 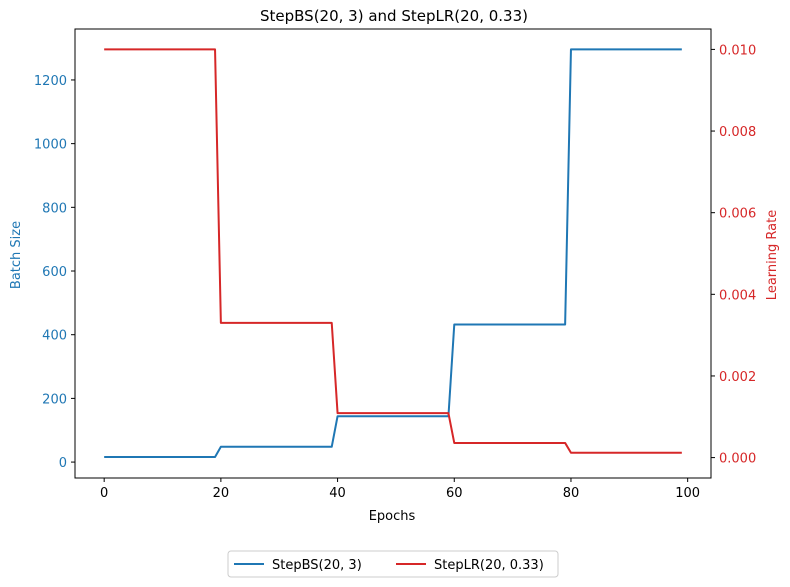 I want to click on right-y-tick-label: 0.006, so click(x=737, y=214).